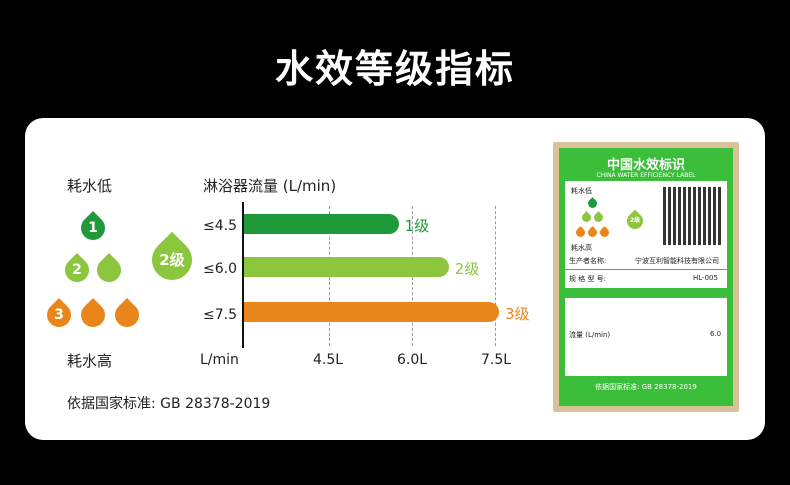 The height and width of the screenshot is (485, 790). I want to click on page-title: 水效等级指标, so click(394, 69).